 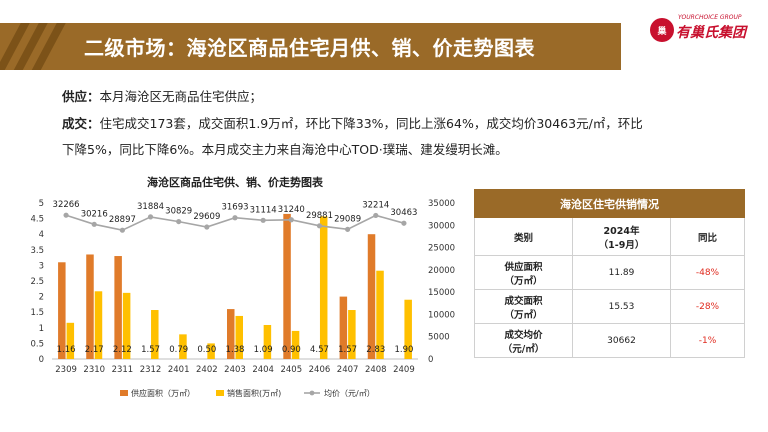 I want to click on chart-title: 海沧区商品住宅供、销、价走势图表, so click(x=235, y=182).